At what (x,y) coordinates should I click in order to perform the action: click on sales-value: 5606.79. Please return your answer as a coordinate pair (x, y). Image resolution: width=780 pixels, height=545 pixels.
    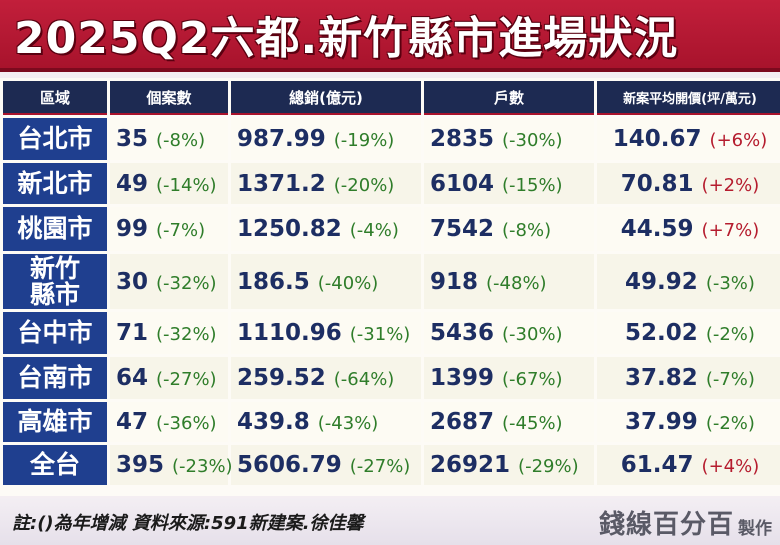
    Looking at the image, I should click on (289, 465).